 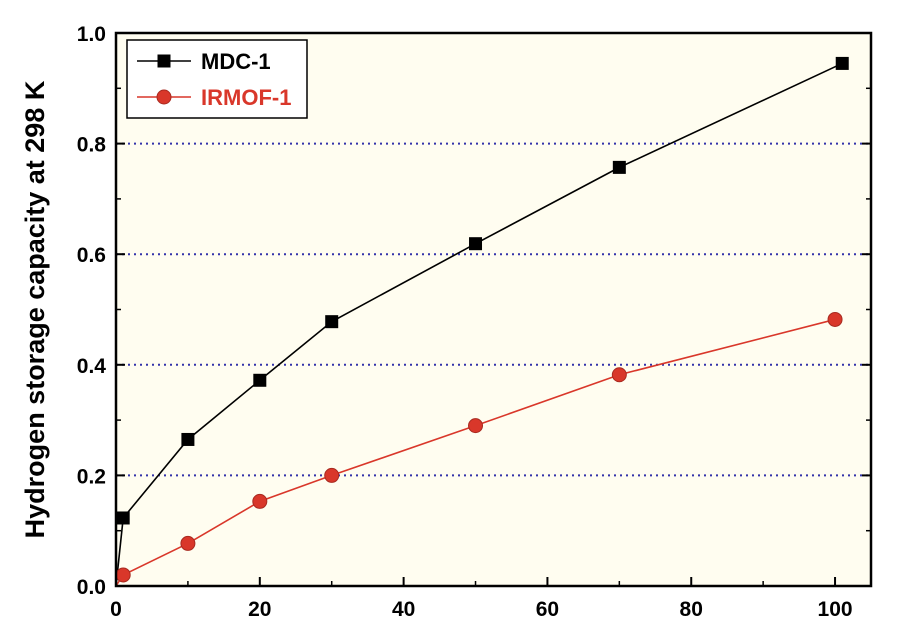 I want to click on legend-item: MDC-1, so click(x=204, y=61).